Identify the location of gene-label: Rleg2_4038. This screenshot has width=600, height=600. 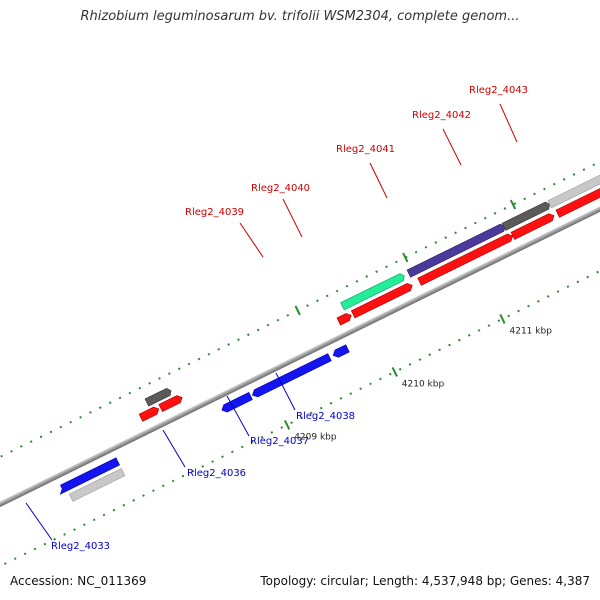
(325, 416).